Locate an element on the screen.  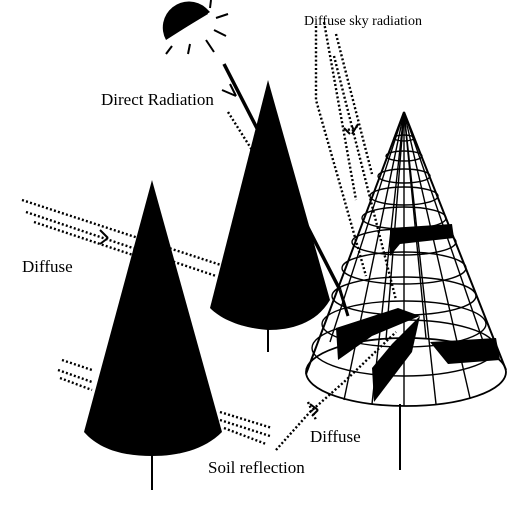
sun-icon is located at coordinates (195, 27).